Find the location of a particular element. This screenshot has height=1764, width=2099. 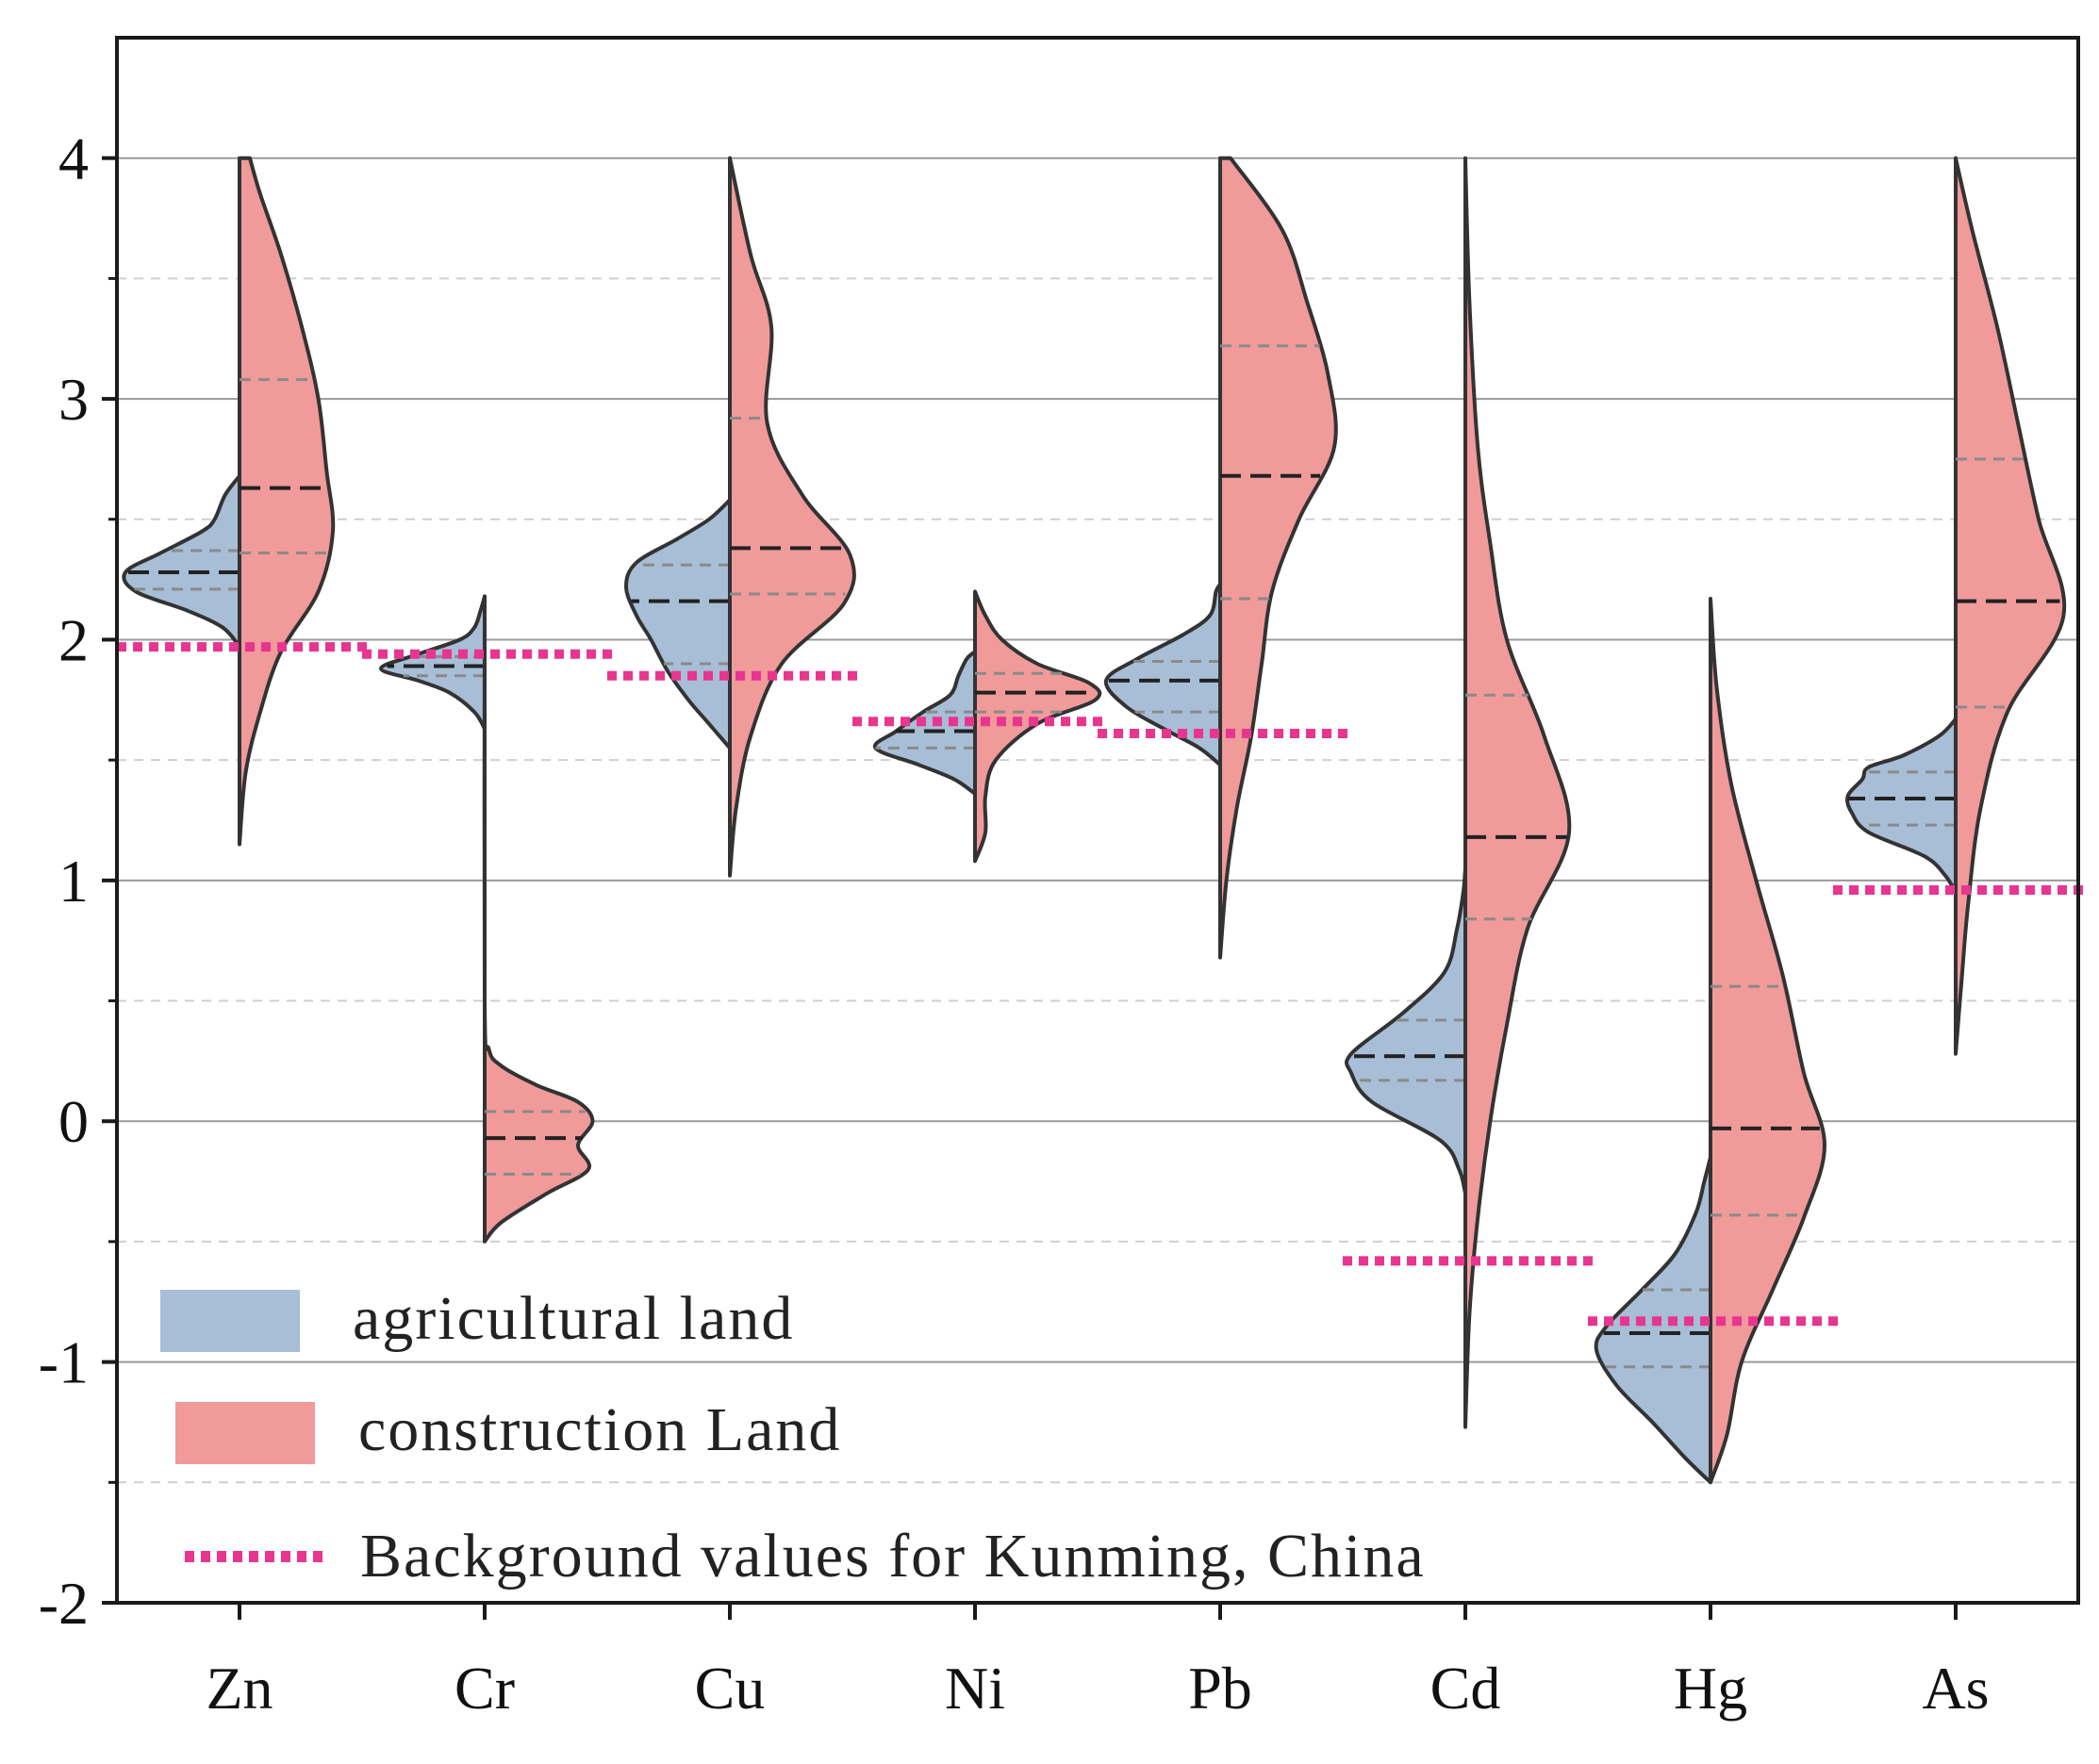

x-tick-label-cu: Cu is located at coordinates (730, 1688).